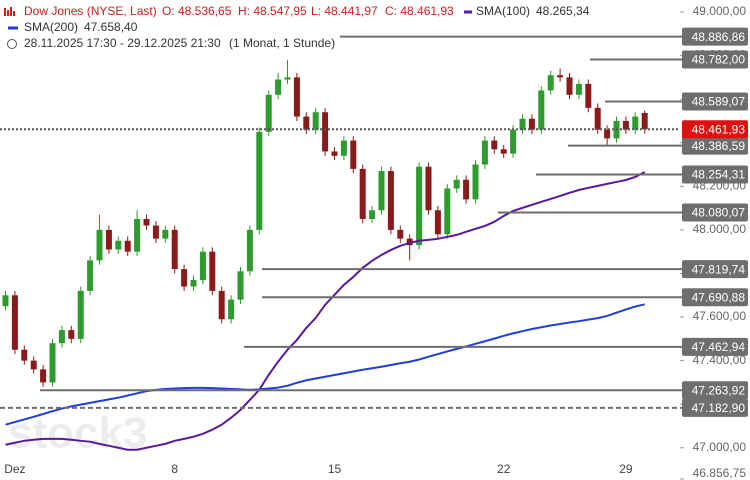 This screenshot has width=750, height=480. I want to click on y-tick-label: 48.000,00, so click(720, 229).